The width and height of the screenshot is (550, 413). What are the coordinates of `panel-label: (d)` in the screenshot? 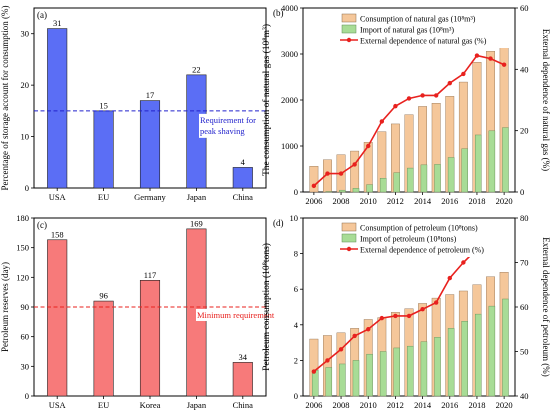 It's located at (278, 223).